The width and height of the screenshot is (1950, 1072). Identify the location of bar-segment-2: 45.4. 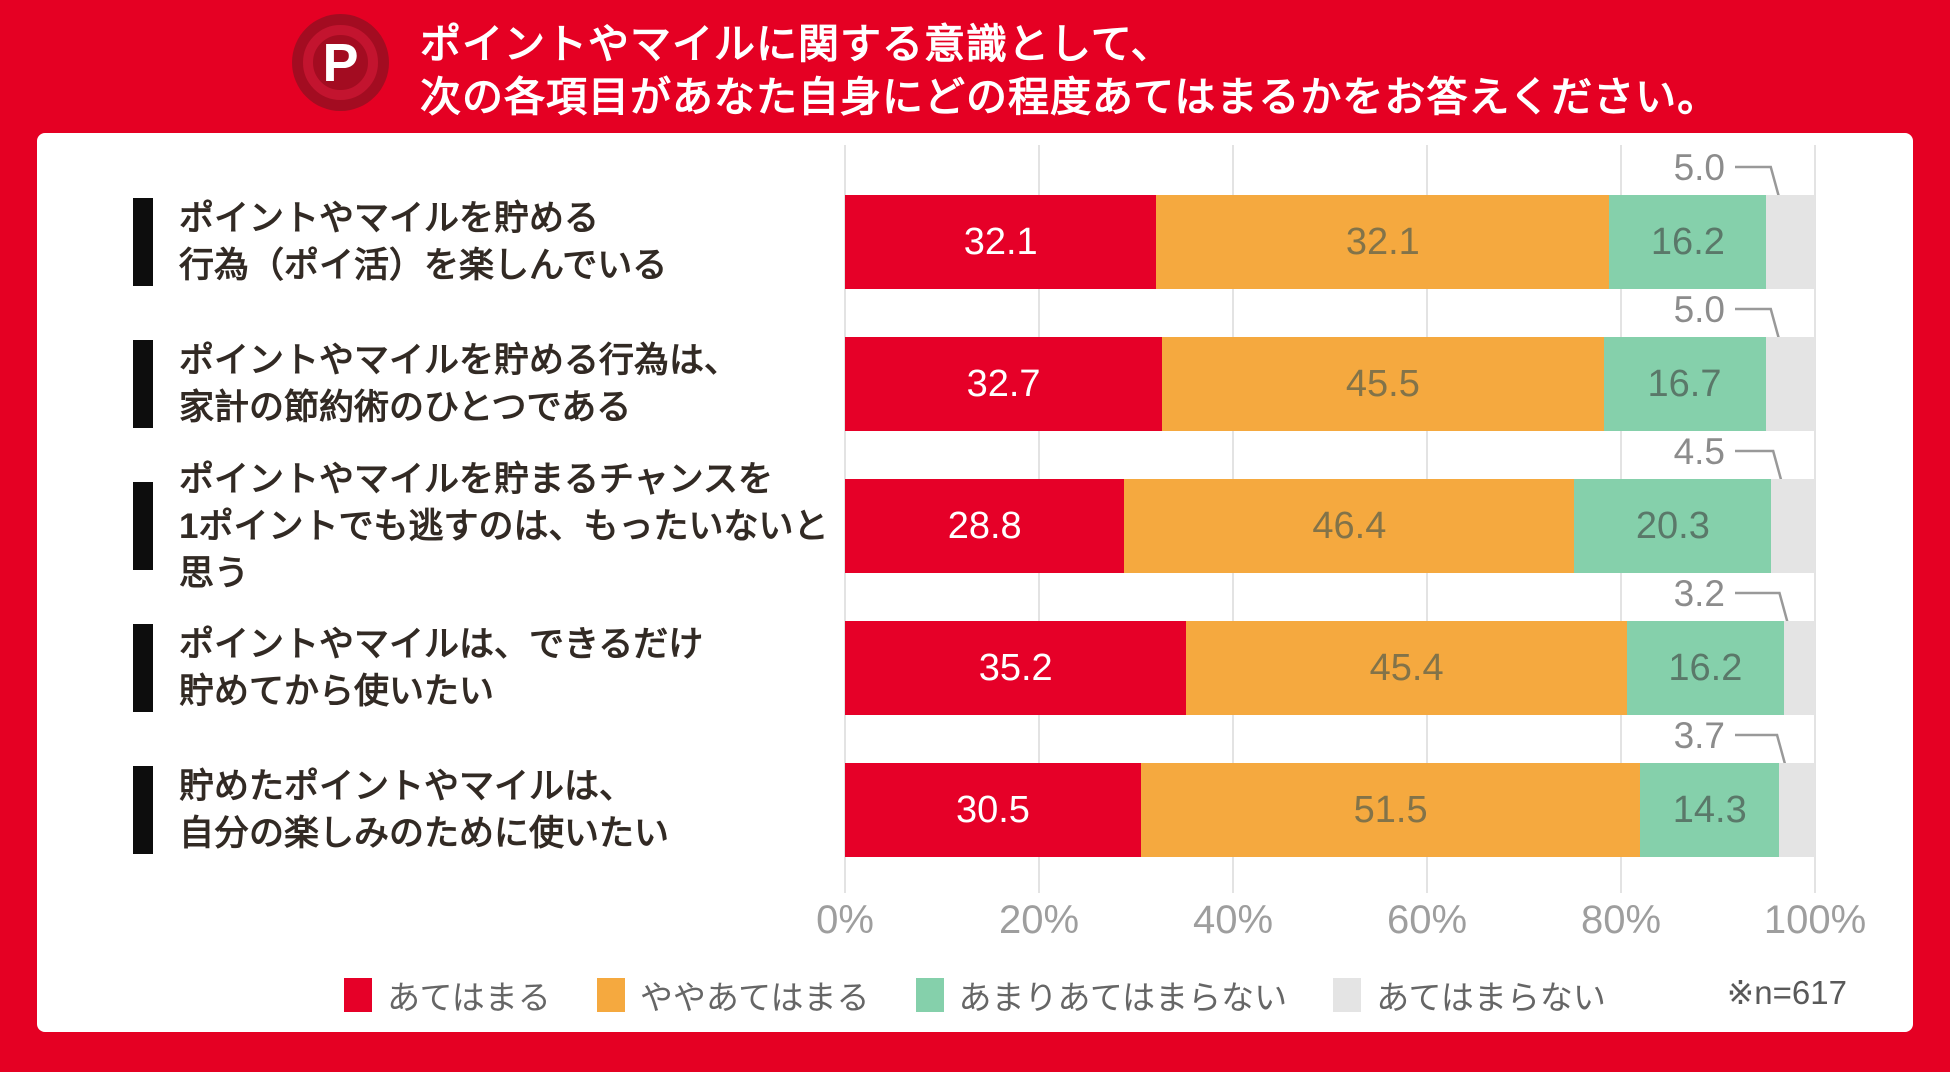
(1406, 668).